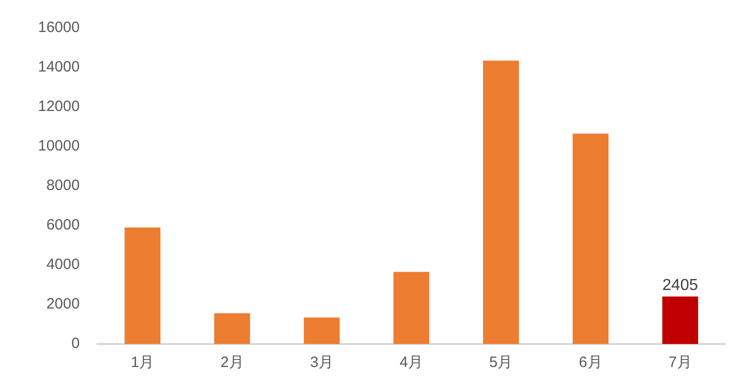  Describe the element at coordinates (59, 146) in the screenshot. I see `y-tick-label: 10000` at that location.